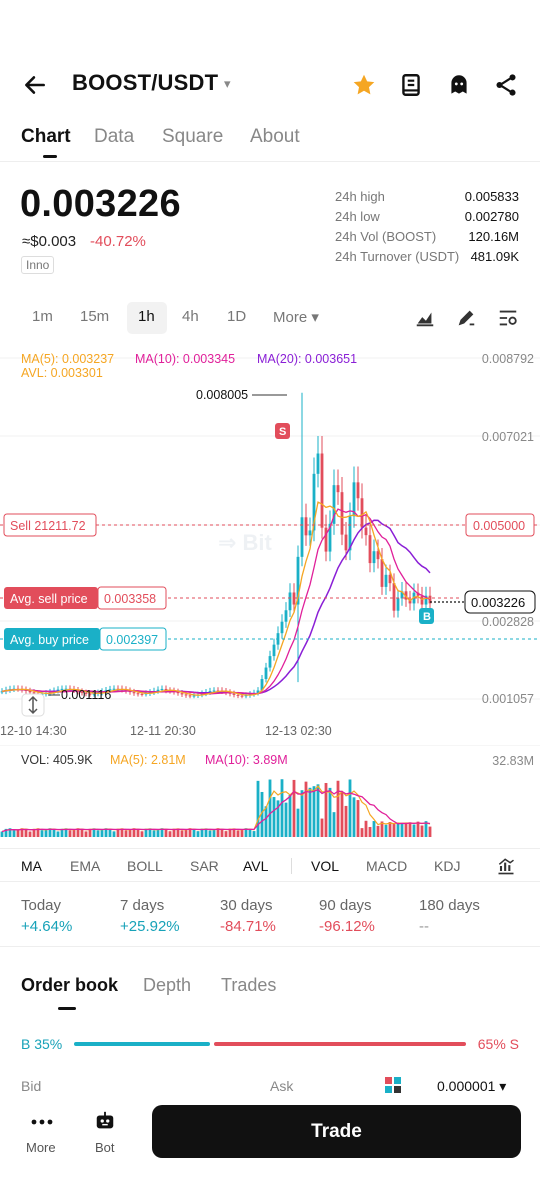  Describe the element at coordinates (133, 639) in the screenshot. I see `avg-buy-value-tag` at that location.